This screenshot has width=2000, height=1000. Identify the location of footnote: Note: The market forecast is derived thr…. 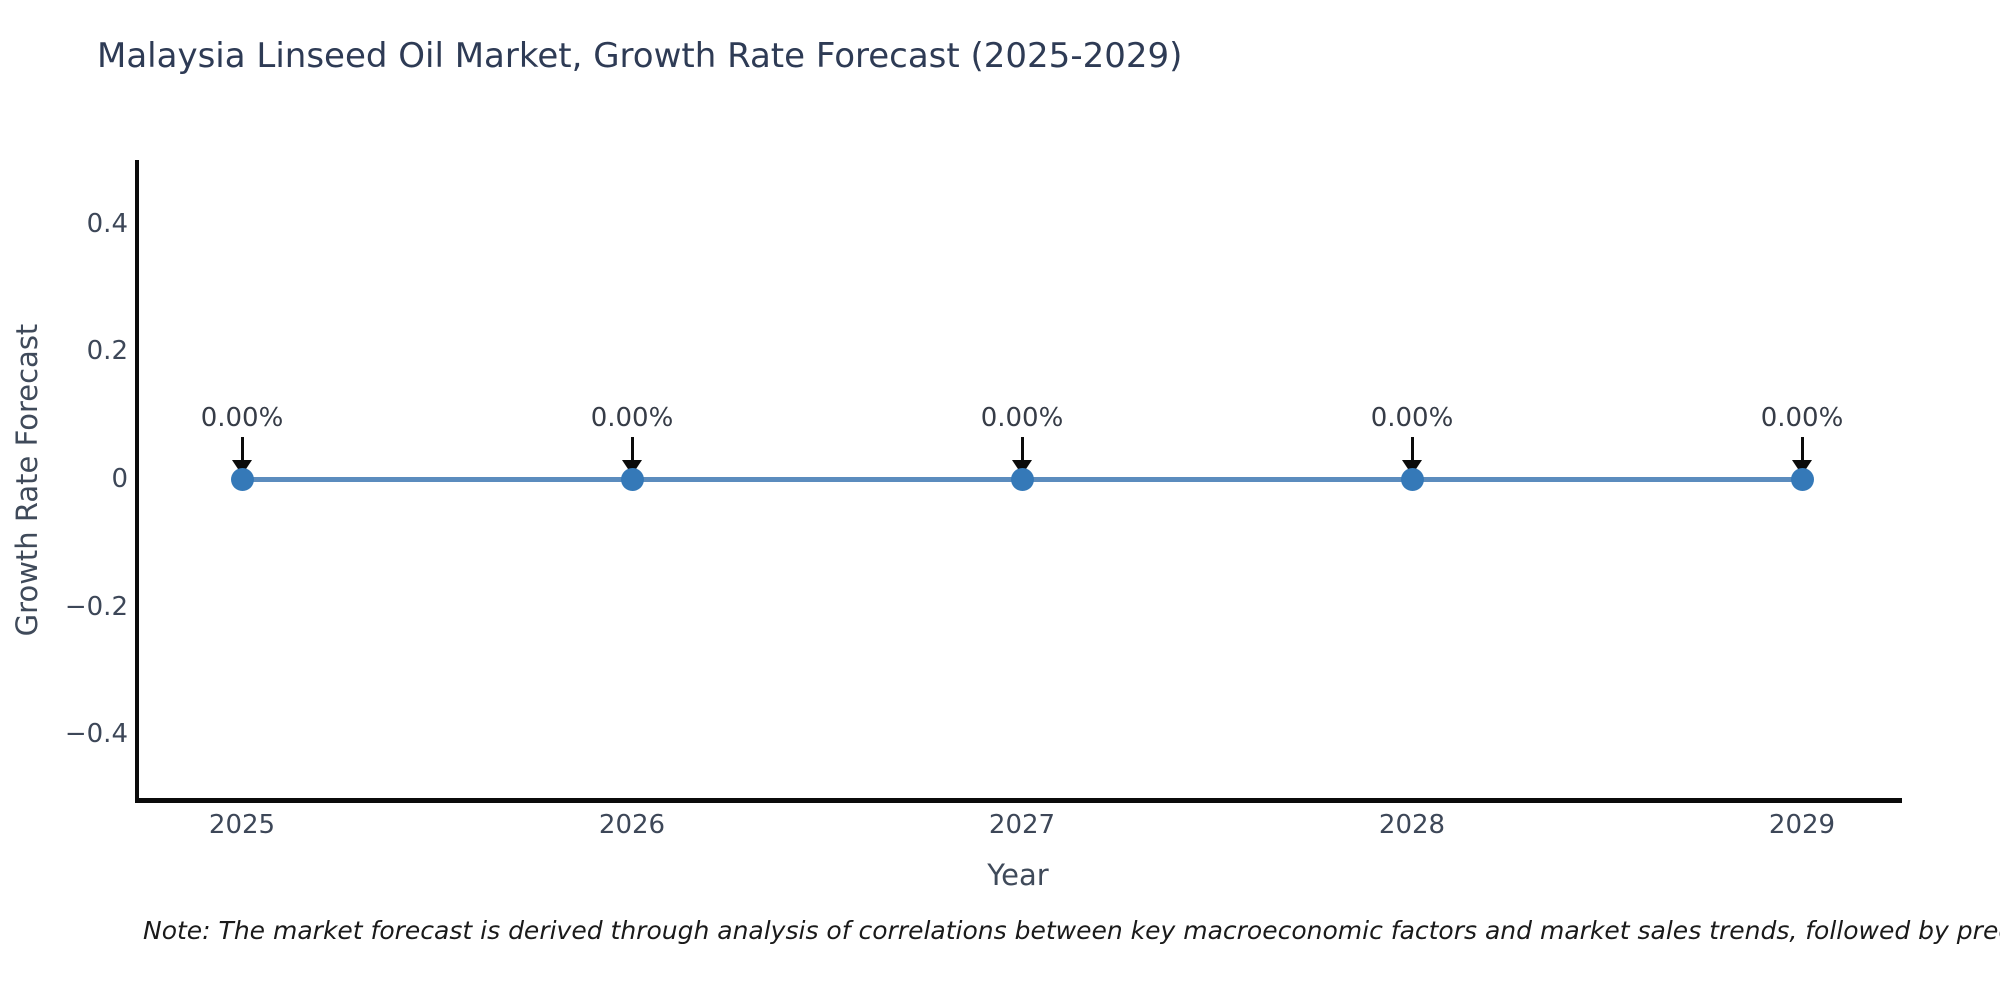
(1071, 930).